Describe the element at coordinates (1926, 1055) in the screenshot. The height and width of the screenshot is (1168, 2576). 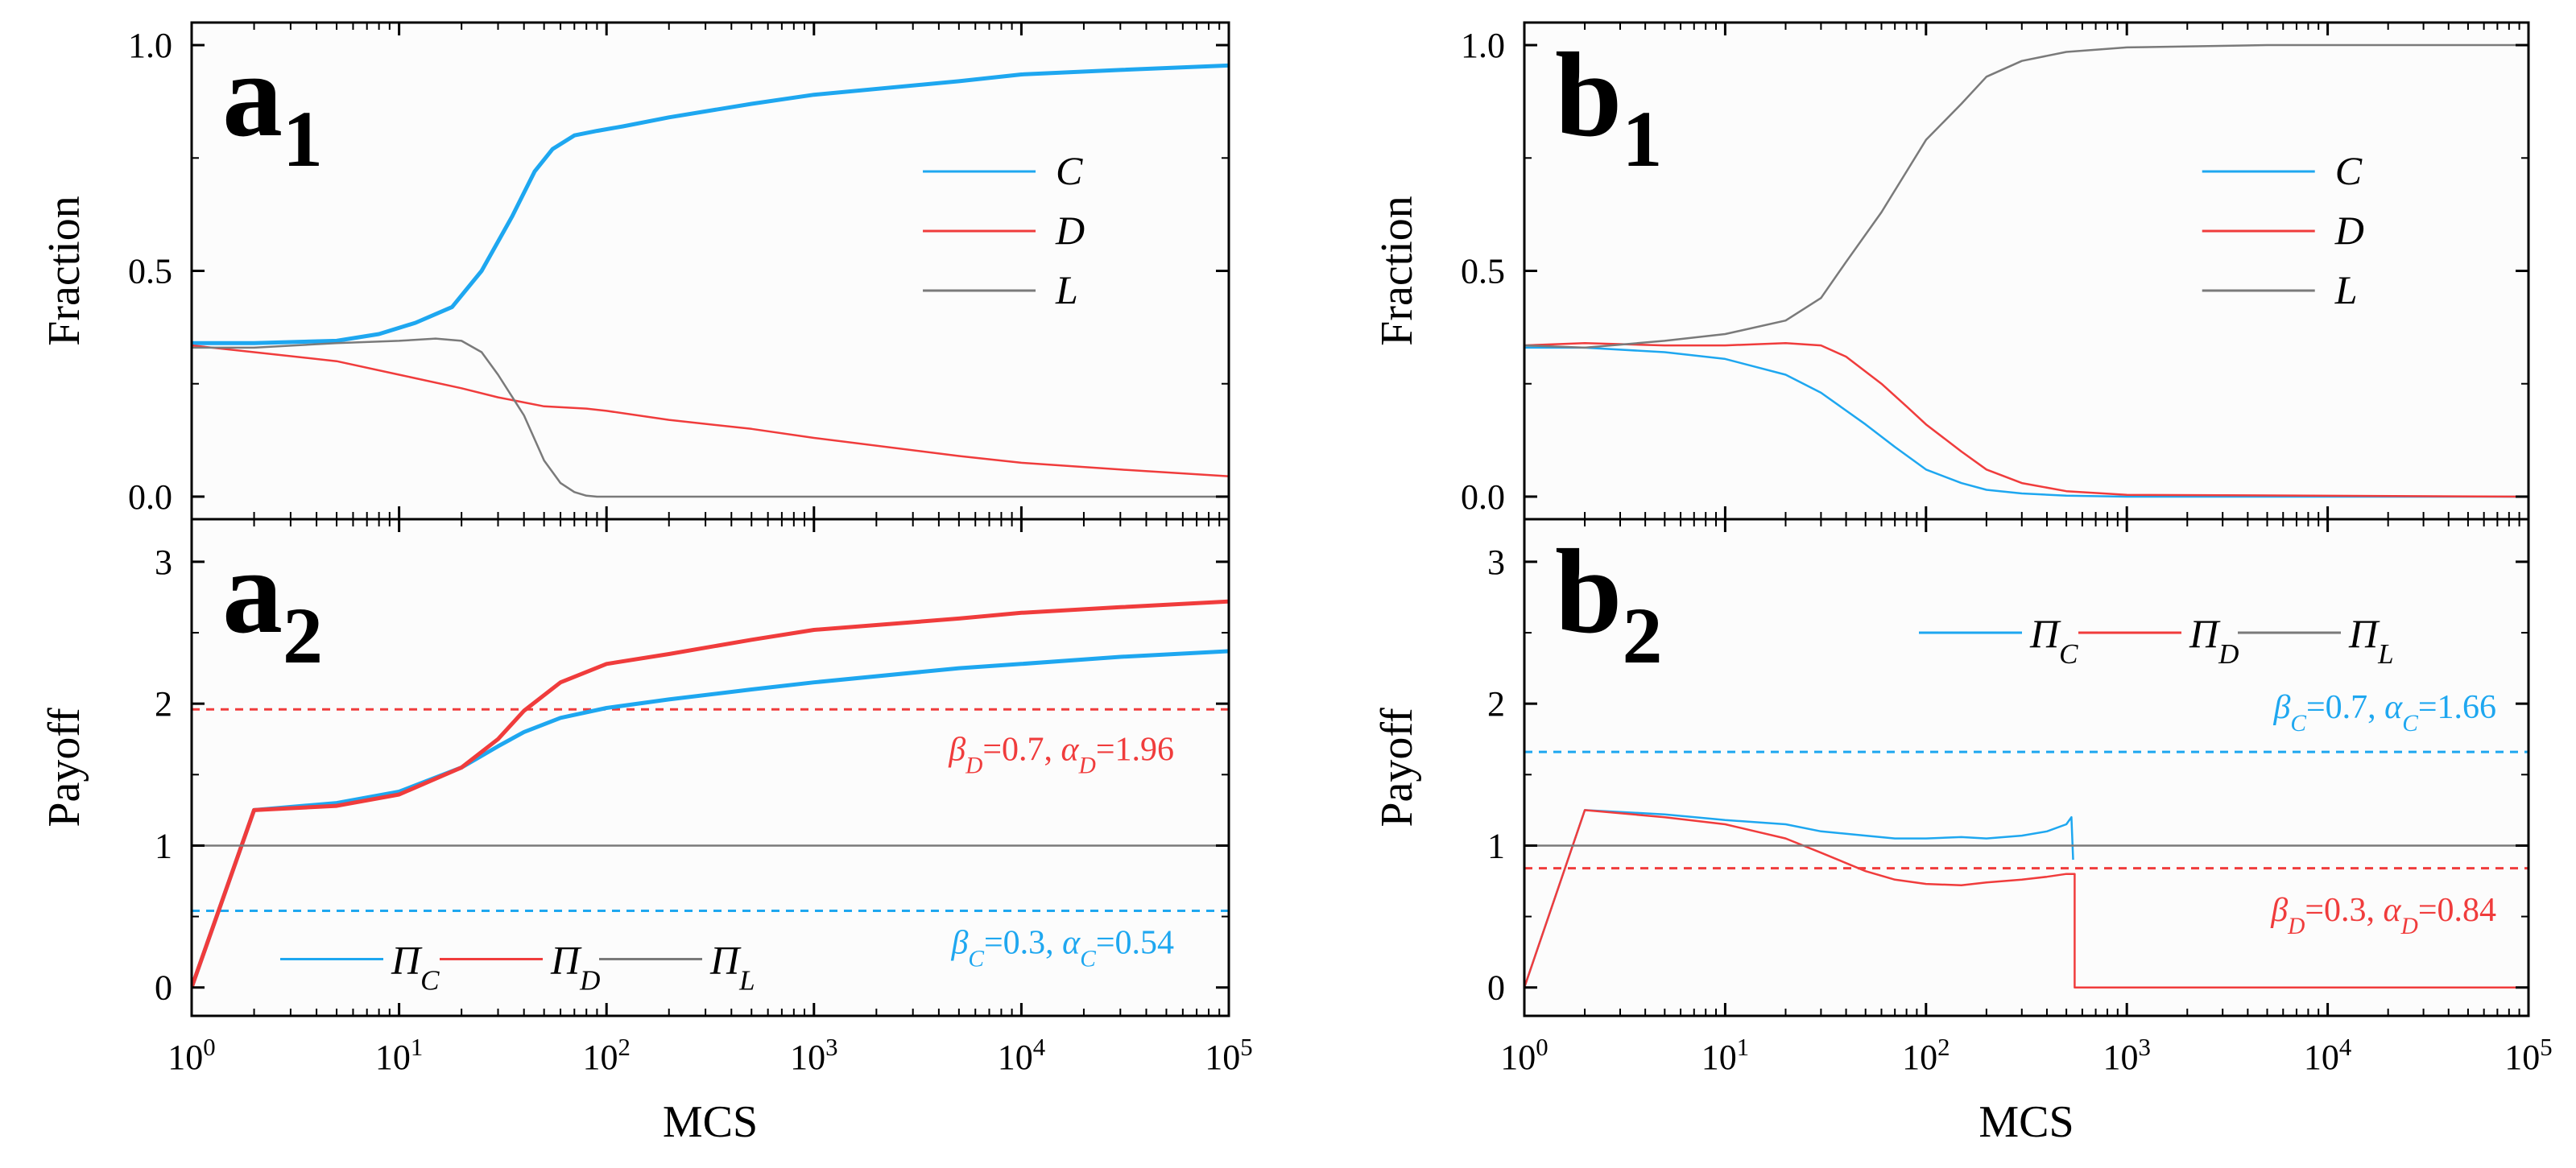
I see `x-tick-label-b2-2: 10²` at that location.